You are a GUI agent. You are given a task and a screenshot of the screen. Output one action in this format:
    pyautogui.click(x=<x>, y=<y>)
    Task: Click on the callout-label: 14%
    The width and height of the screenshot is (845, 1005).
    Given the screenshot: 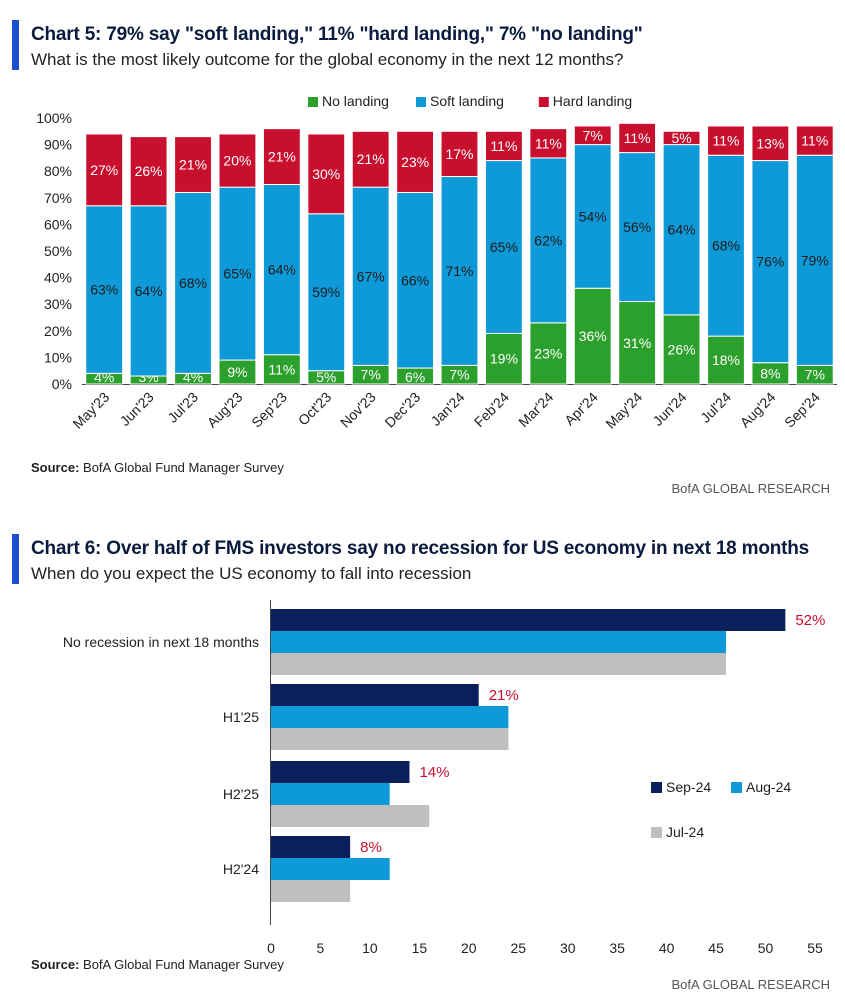 What is the action you would take?
    pyautogui.click(x=434, y=772)
    